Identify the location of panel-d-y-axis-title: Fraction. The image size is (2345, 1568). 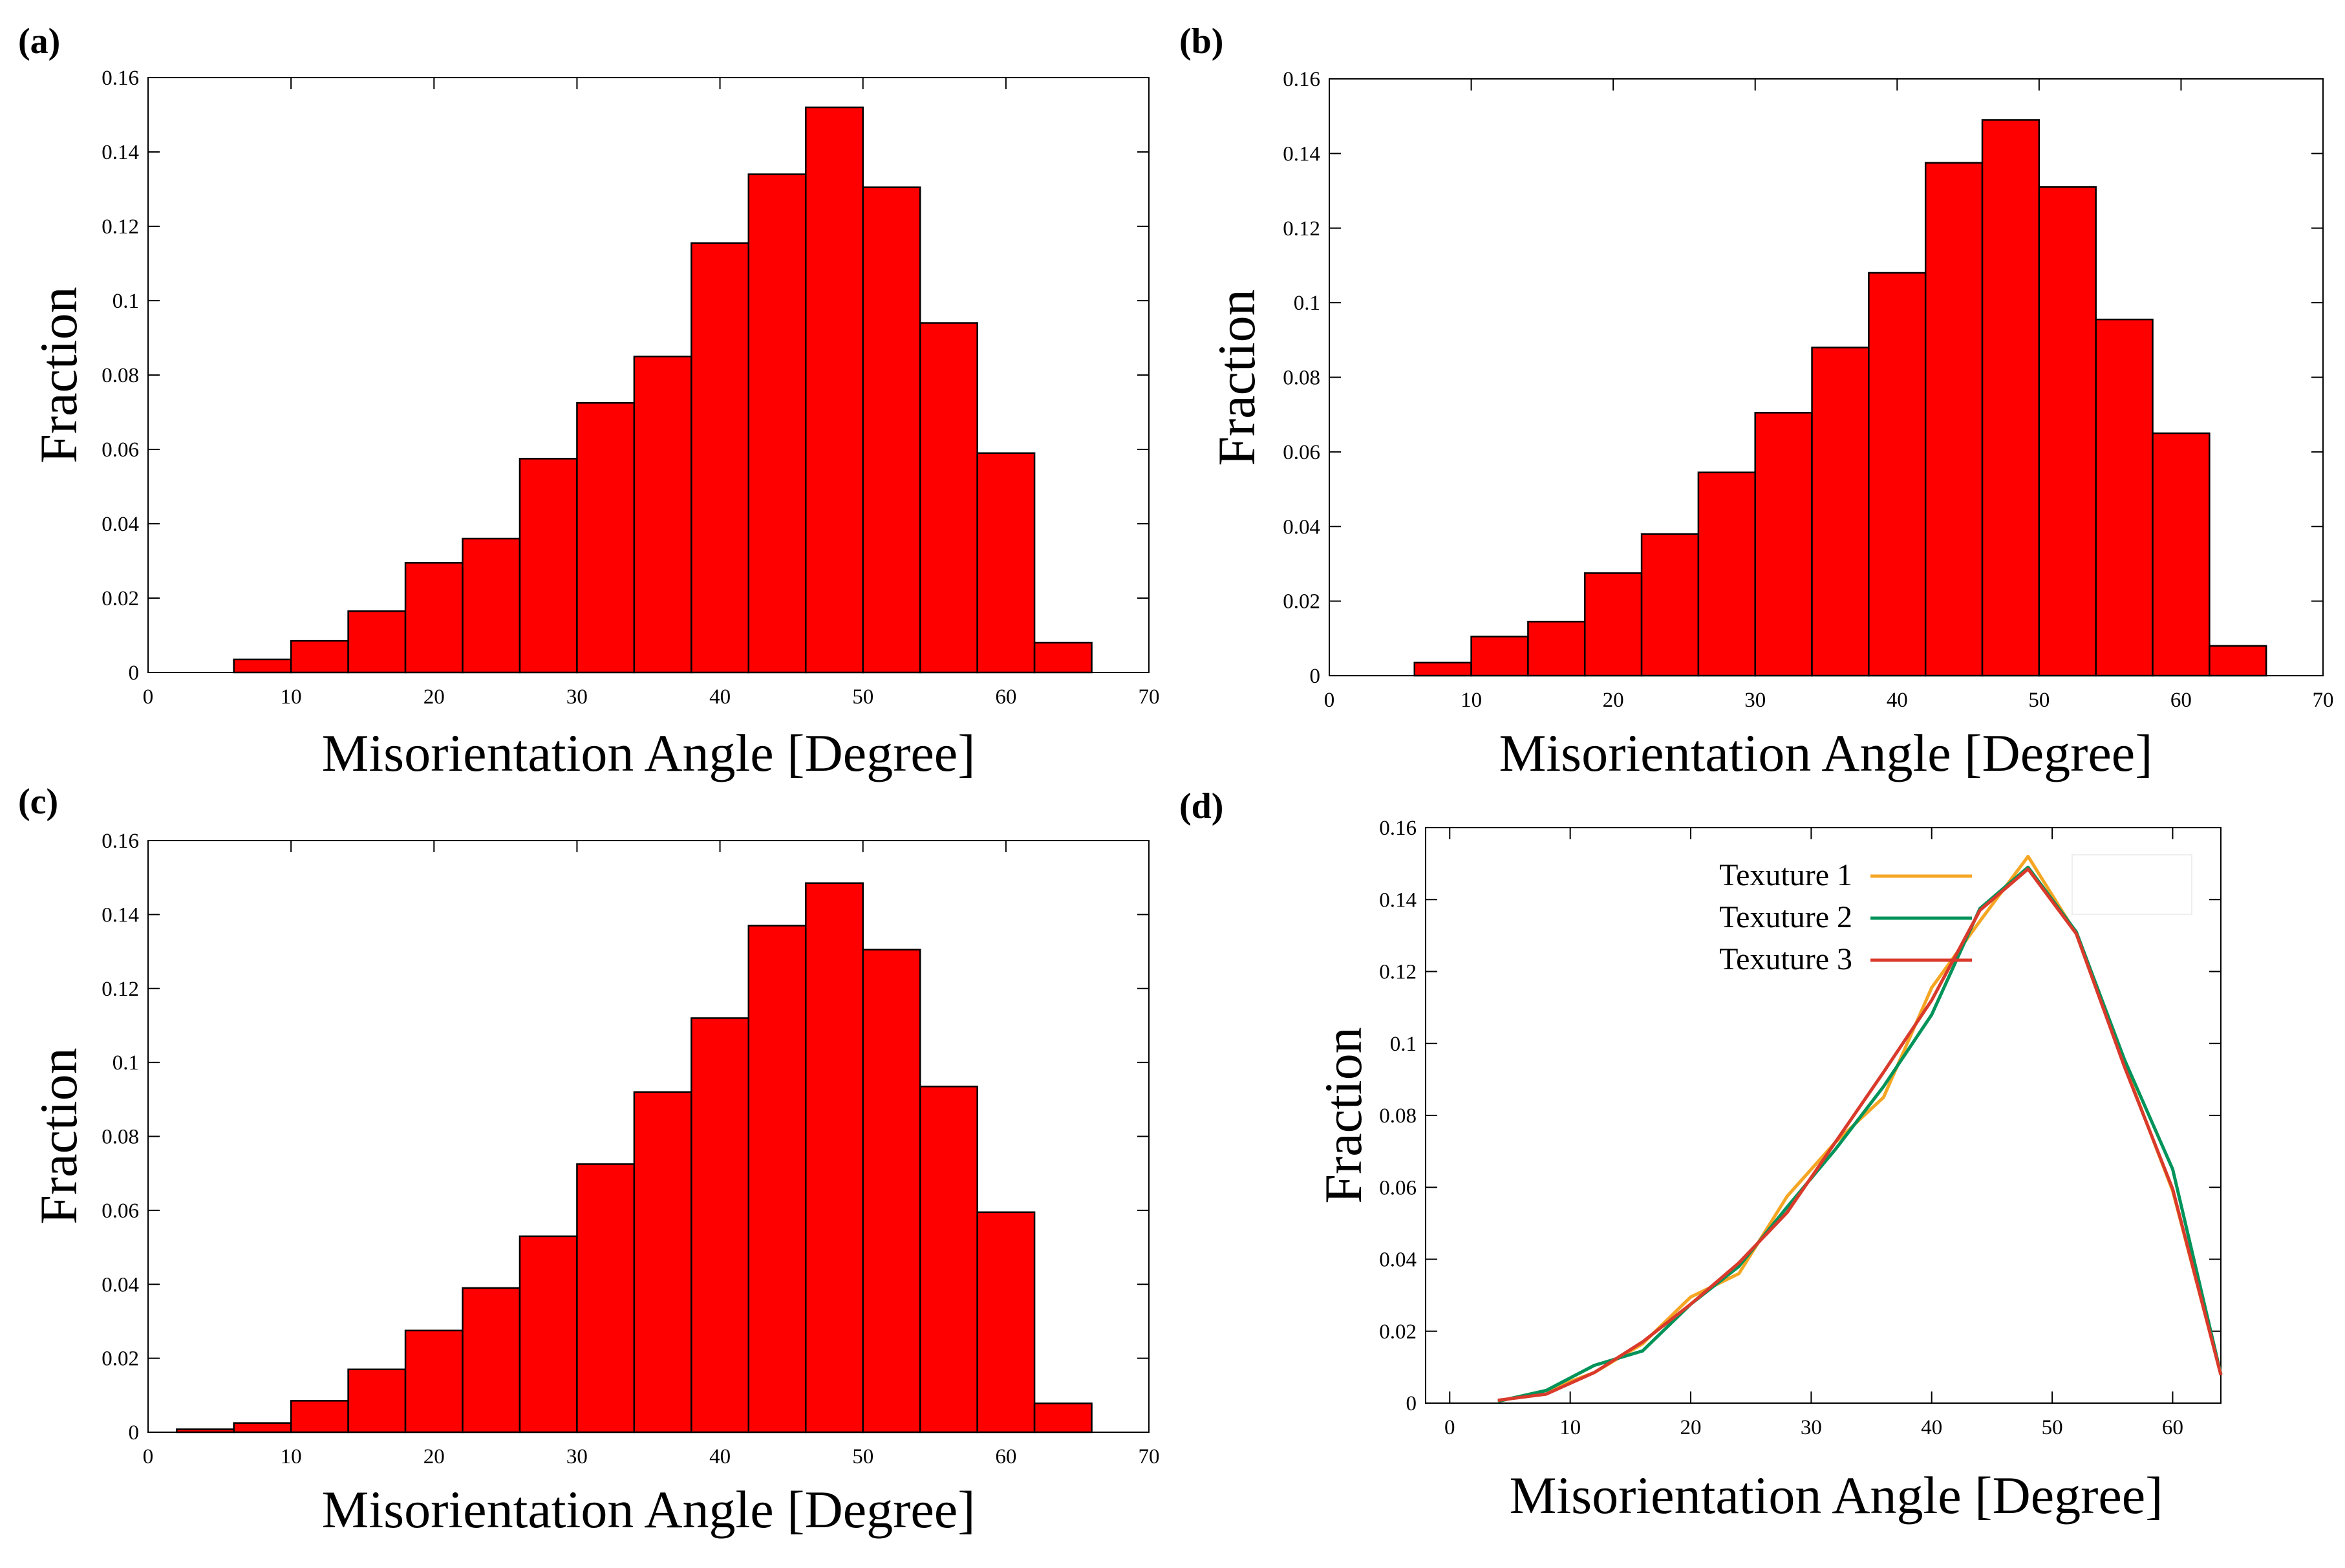
(1343, 1115).